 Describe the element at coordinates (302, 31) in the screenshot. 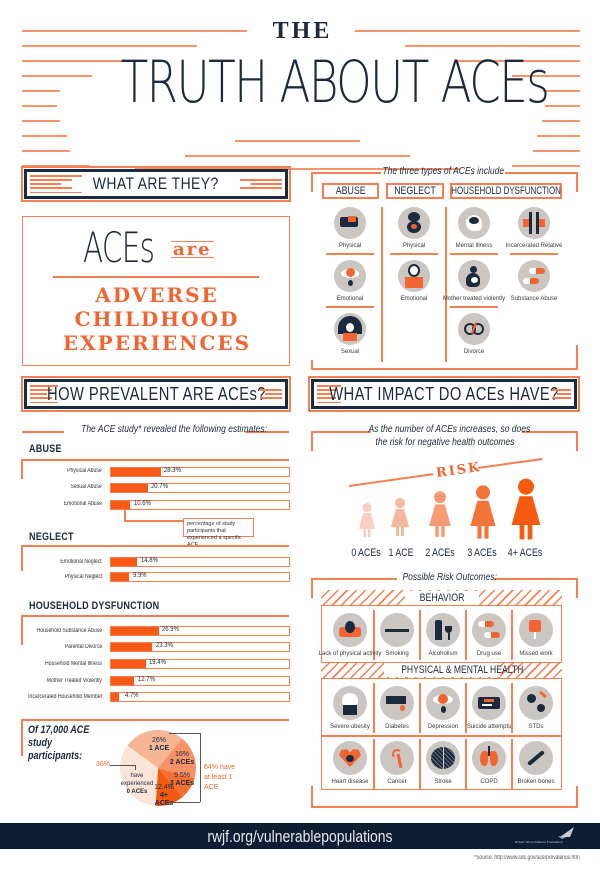

I see `title-the: THE` at that location.